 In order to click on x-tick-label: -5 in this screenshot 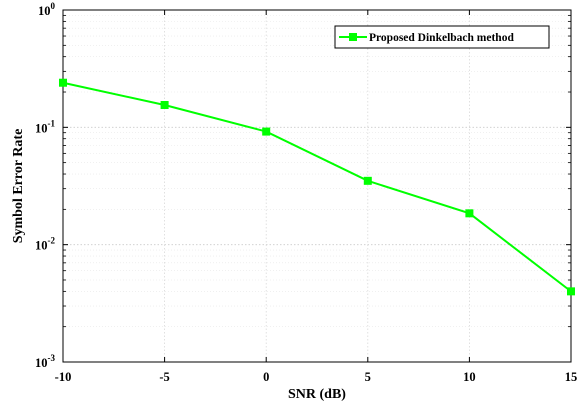, I will do `click(164, 377)`.